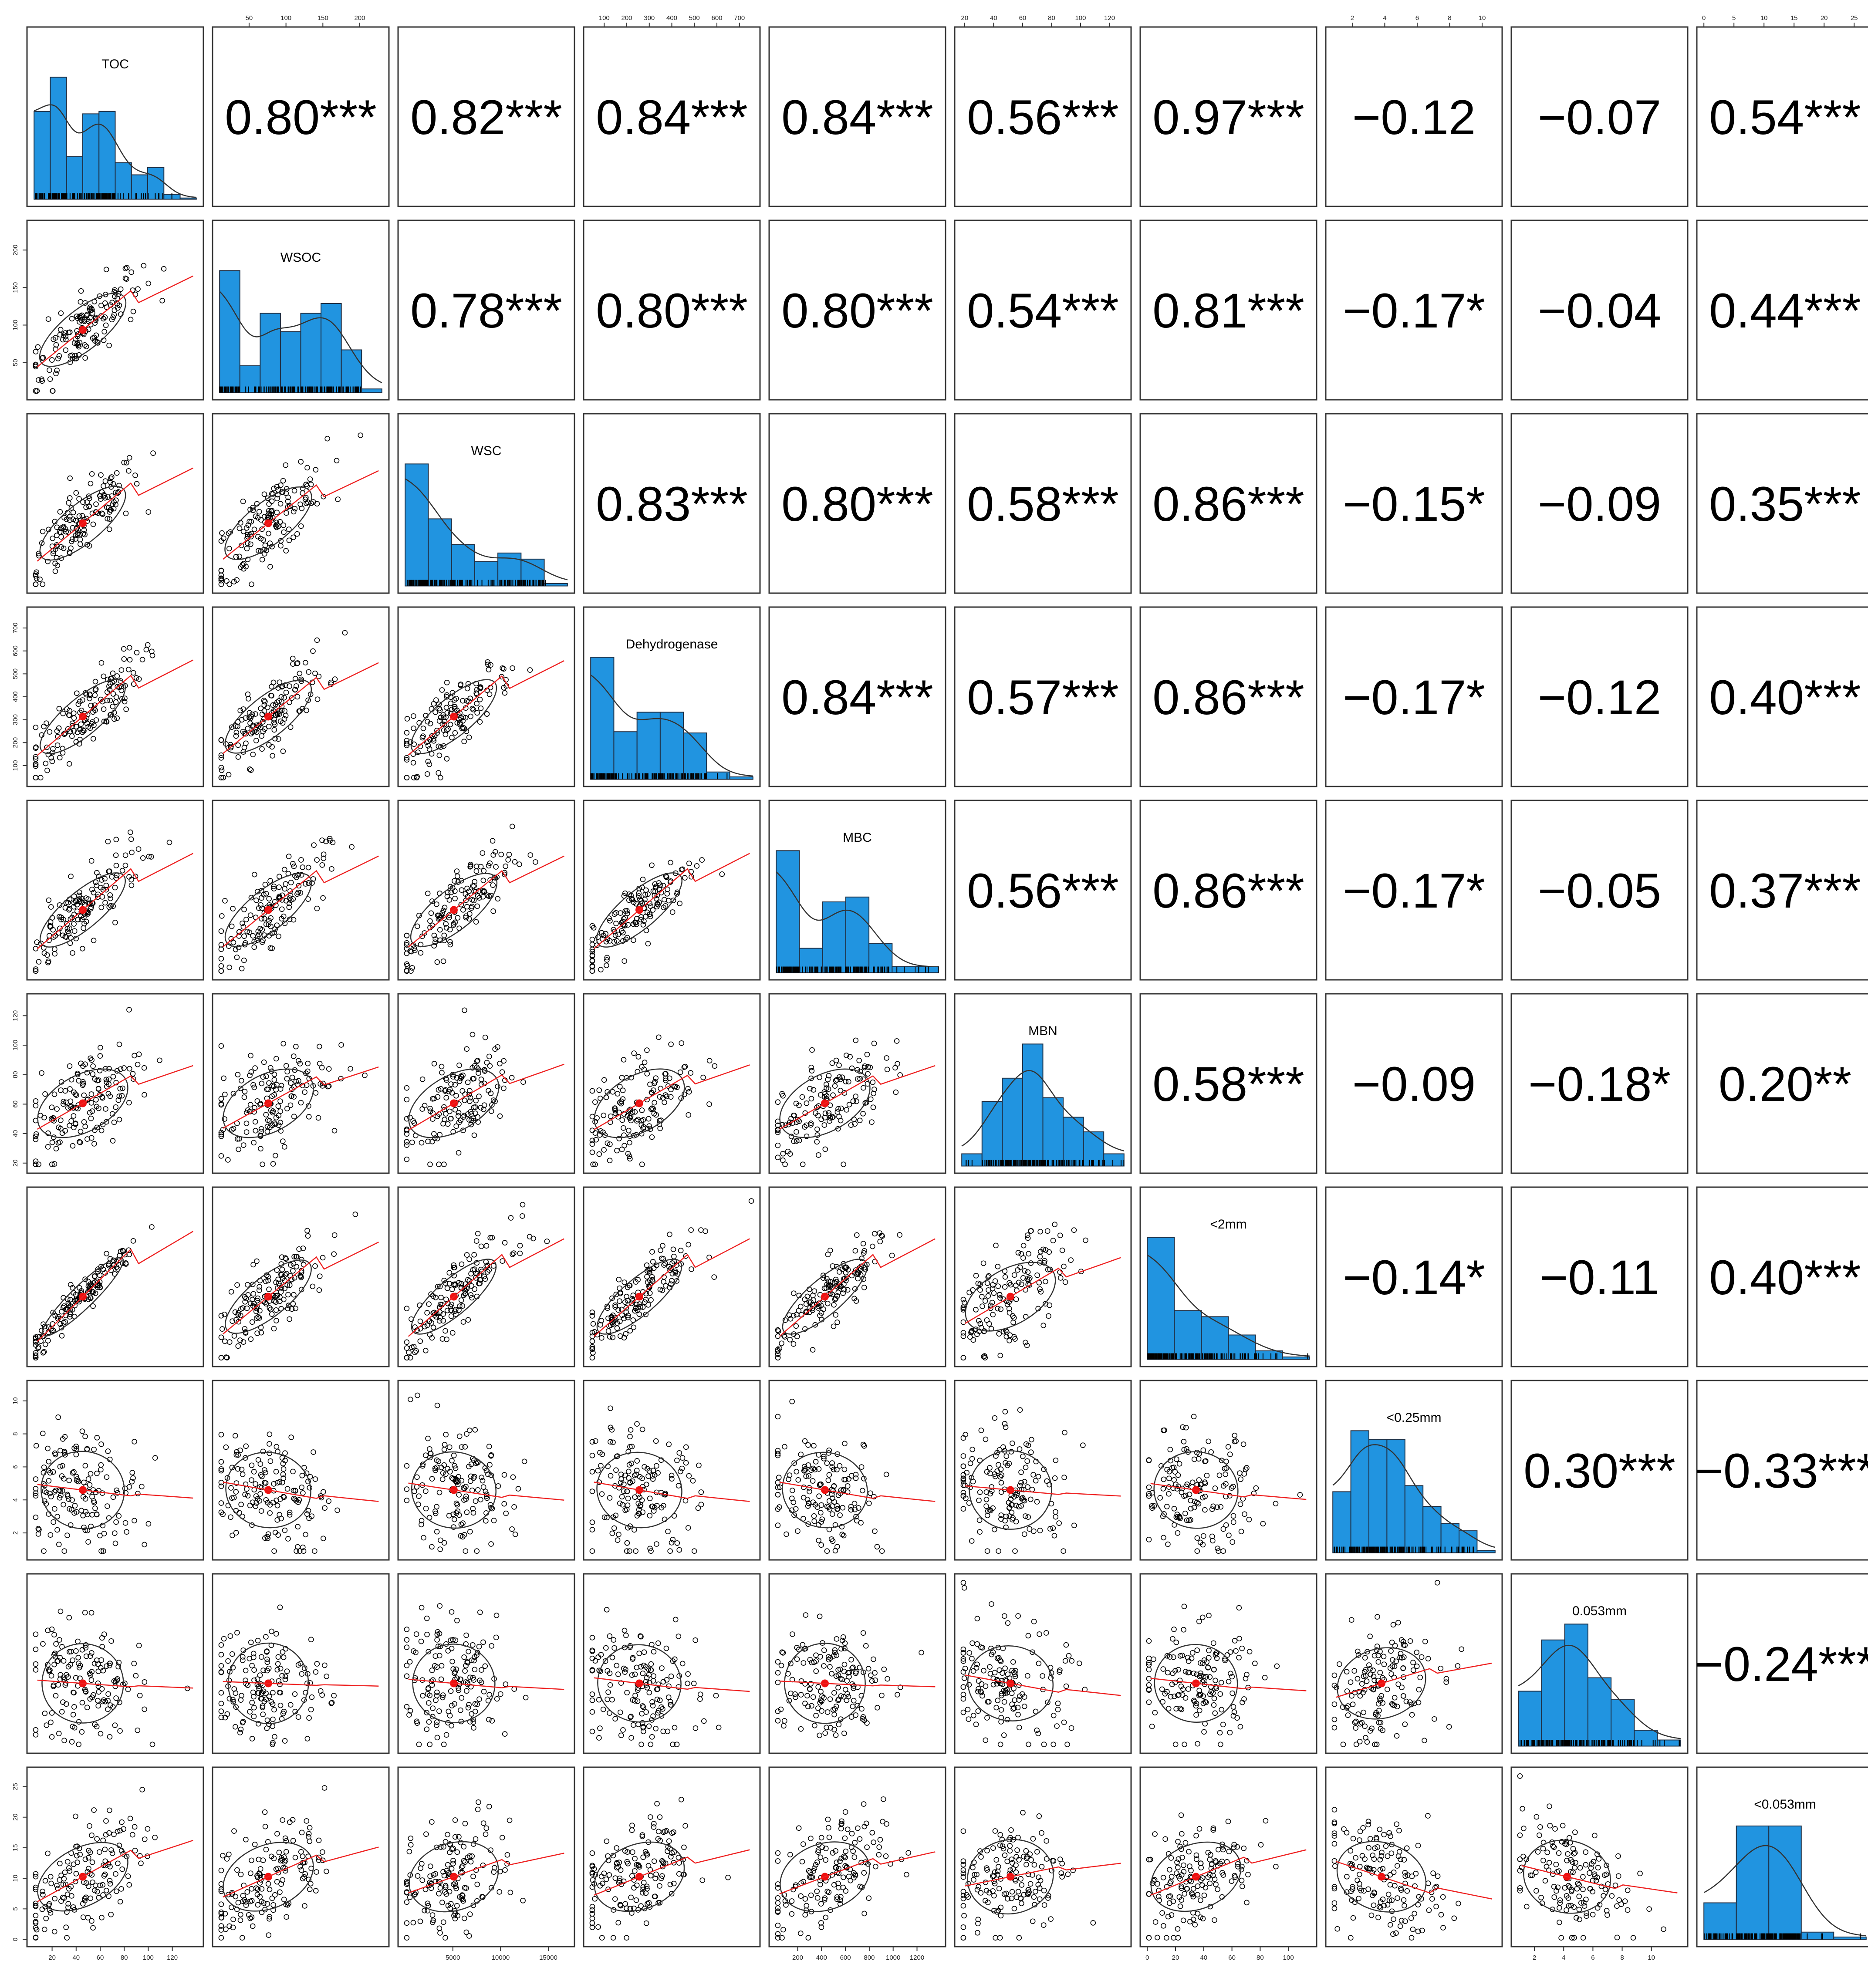 Image resolution: width=1868 pixels, height=1988 pixels. Describe the element at coordinates (1782, 891) in the screenshot. I see `panel-r4-c9: 0.37***` at that location.